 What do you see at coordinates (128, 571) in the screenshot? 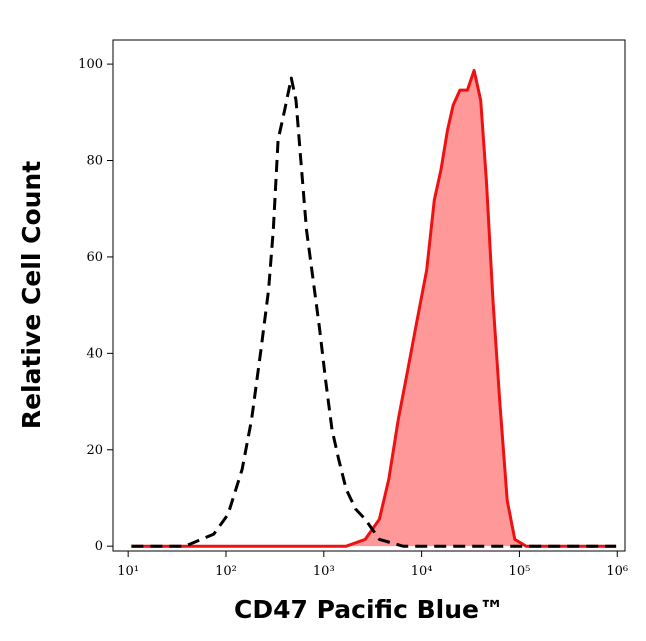
I see `x-tick-label: 10¹` at bounding box center [128, 571].